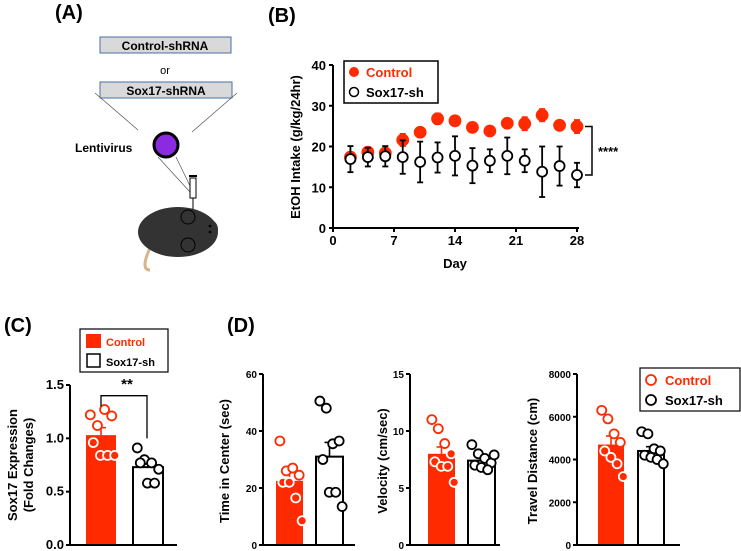 This screenshot has height=551, width=741. What do you see at coordinates (55, 384) in the screenshot?
I see `y-tick-label: 1.5` at bounding box center [55, 384].